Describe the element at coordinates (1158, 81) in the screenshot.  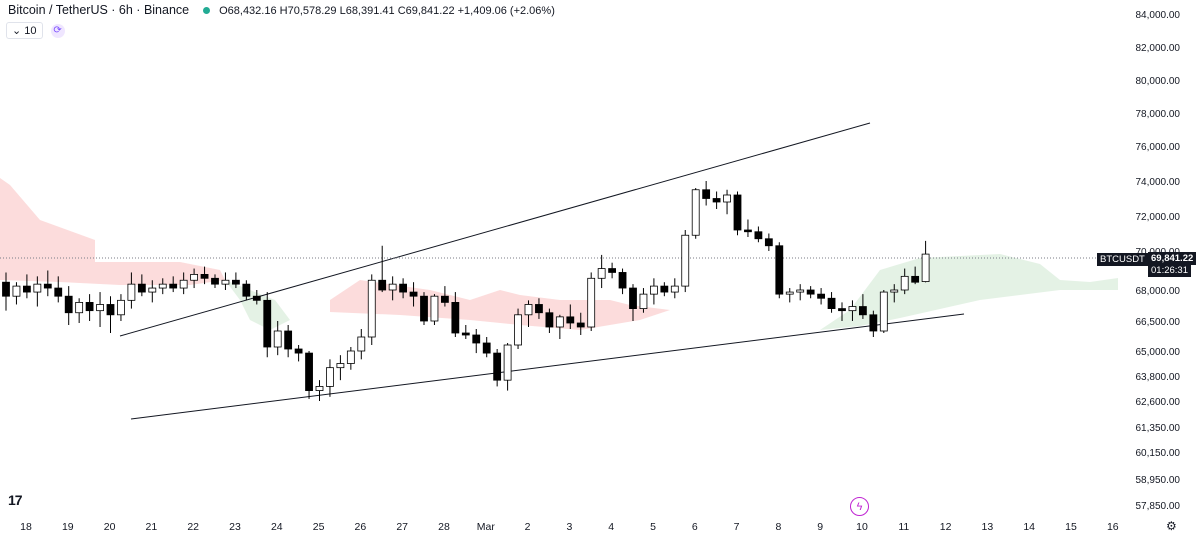
I see `price-axis-label: 80,000.00` at that location.